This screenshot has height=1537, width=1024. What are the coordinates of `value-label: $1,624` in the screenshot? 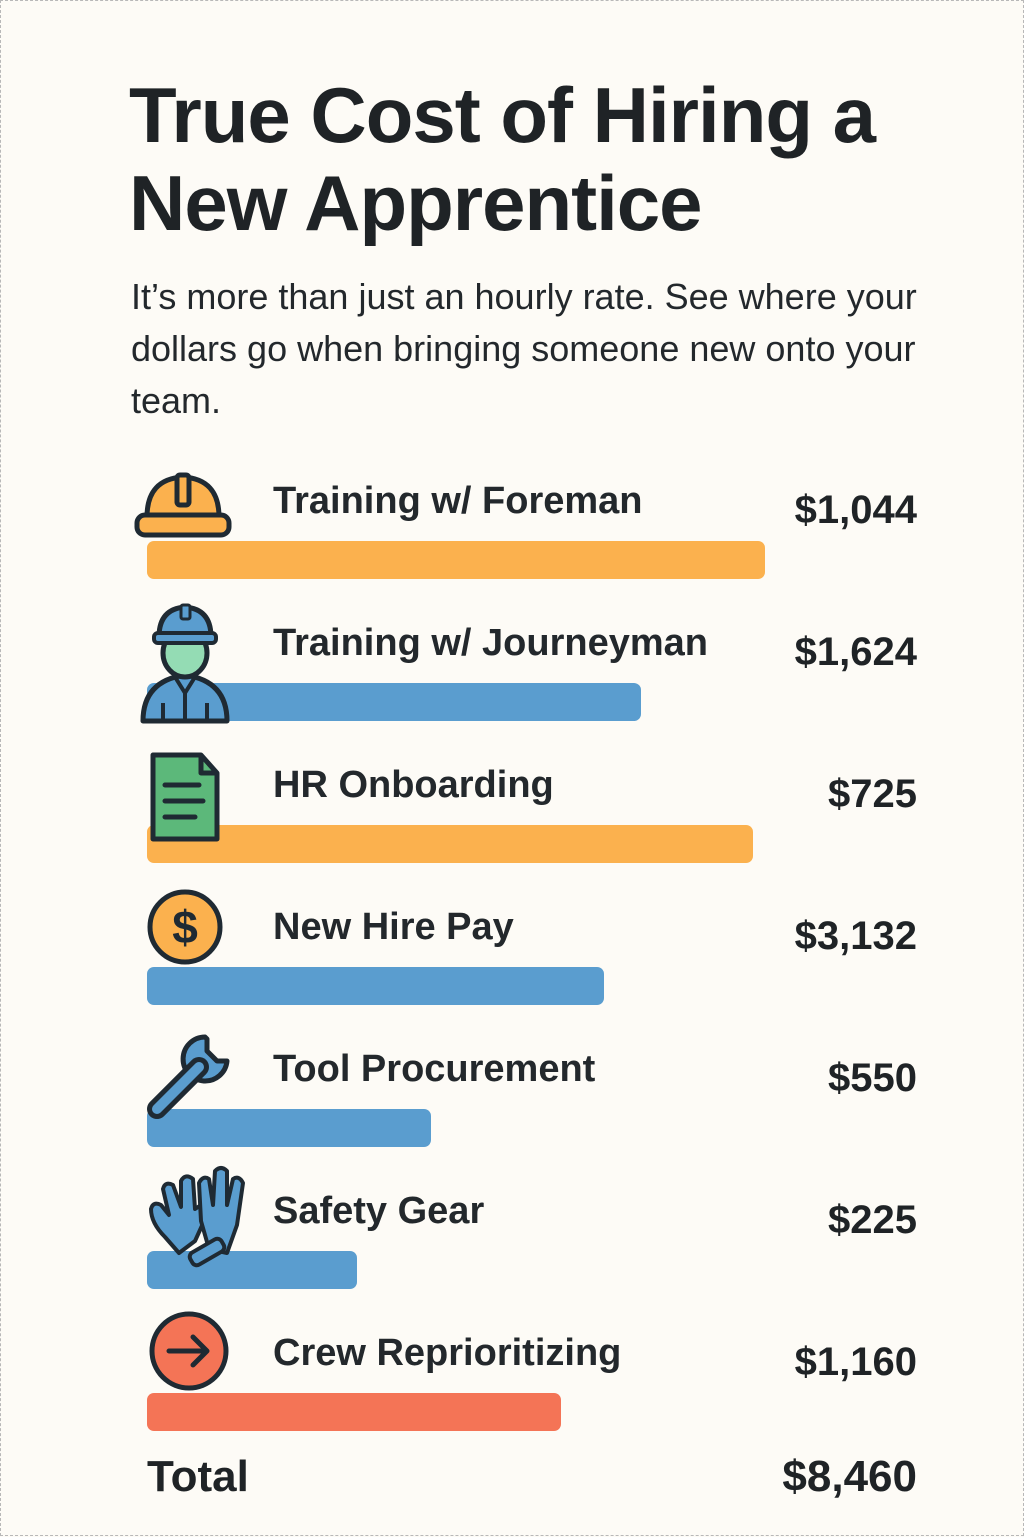 It's located at (856, 652).